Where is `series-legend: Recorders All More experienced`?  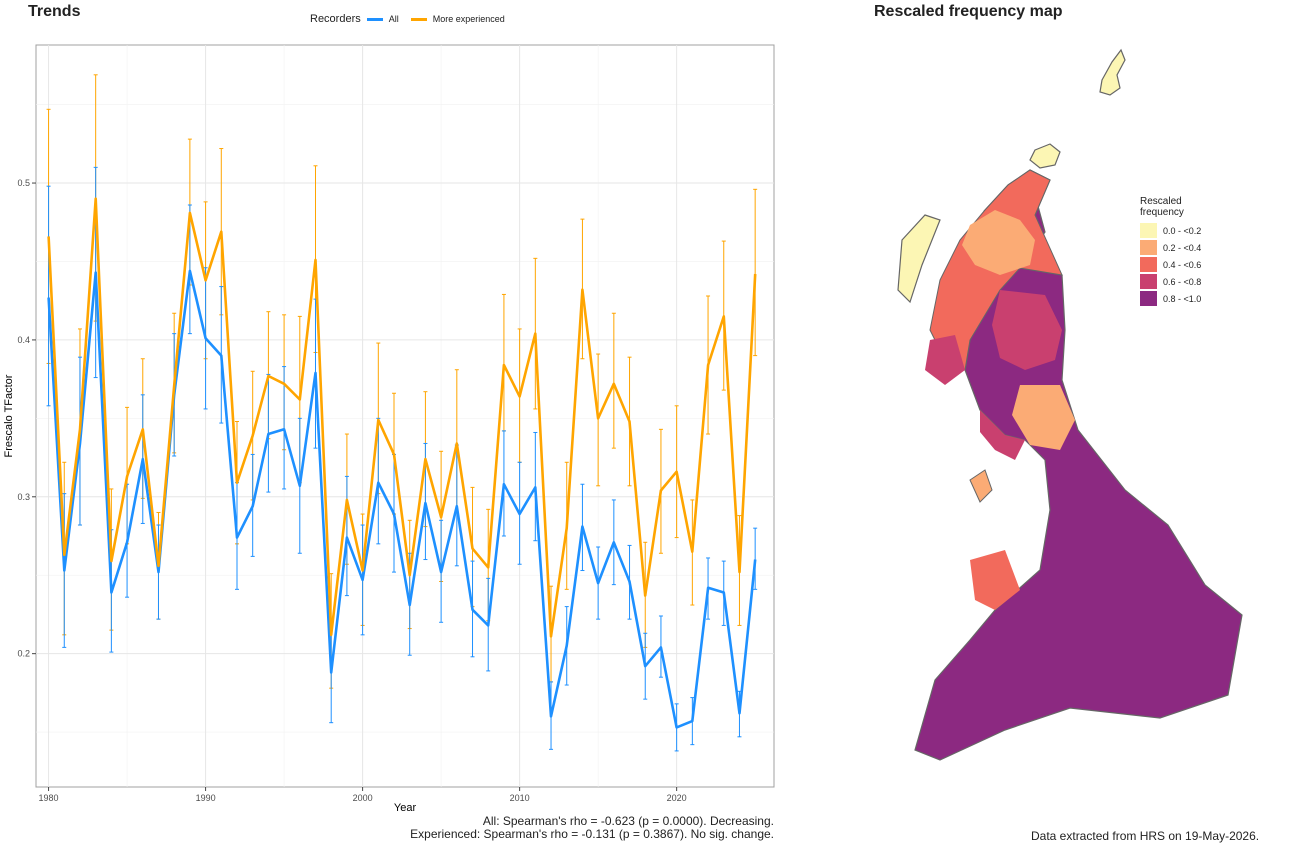
series-legend: Recorders All More experienced is located at coordinates (407, 19).